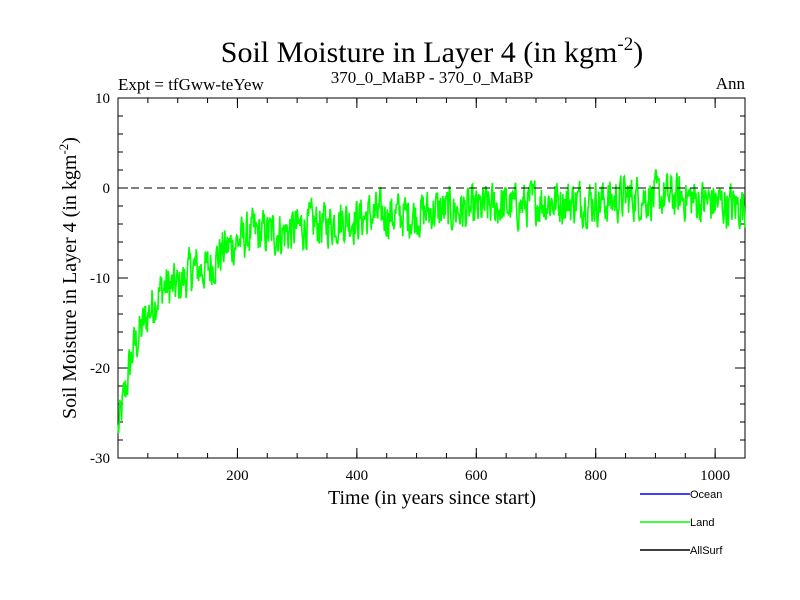  I want to click on subtitle-center: 370_0_MaBP - 370_0_MaBP, so click(432, 77).